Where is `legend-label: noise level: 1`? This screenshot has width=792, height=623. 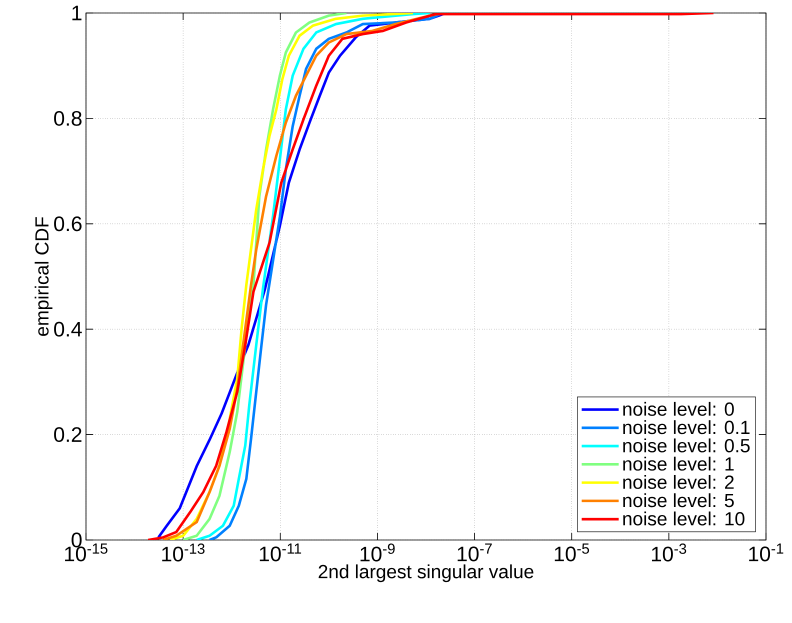
legend-label: noise level: 1 is located at coordinates (678, 463).